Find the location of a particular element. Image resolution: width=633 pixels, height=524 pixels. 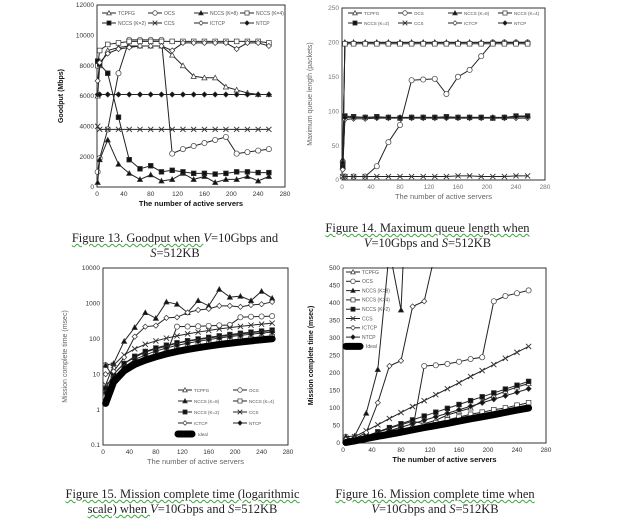

y-axis-label: Maximum queue length (packets) is located at coordinates (310, 94).